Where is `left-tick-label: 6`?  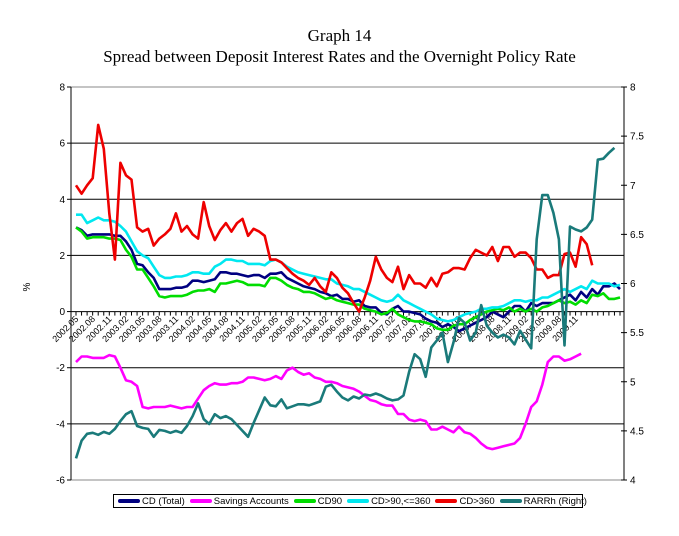 left-tick-label: 6 is located at coordinates (62, 144).